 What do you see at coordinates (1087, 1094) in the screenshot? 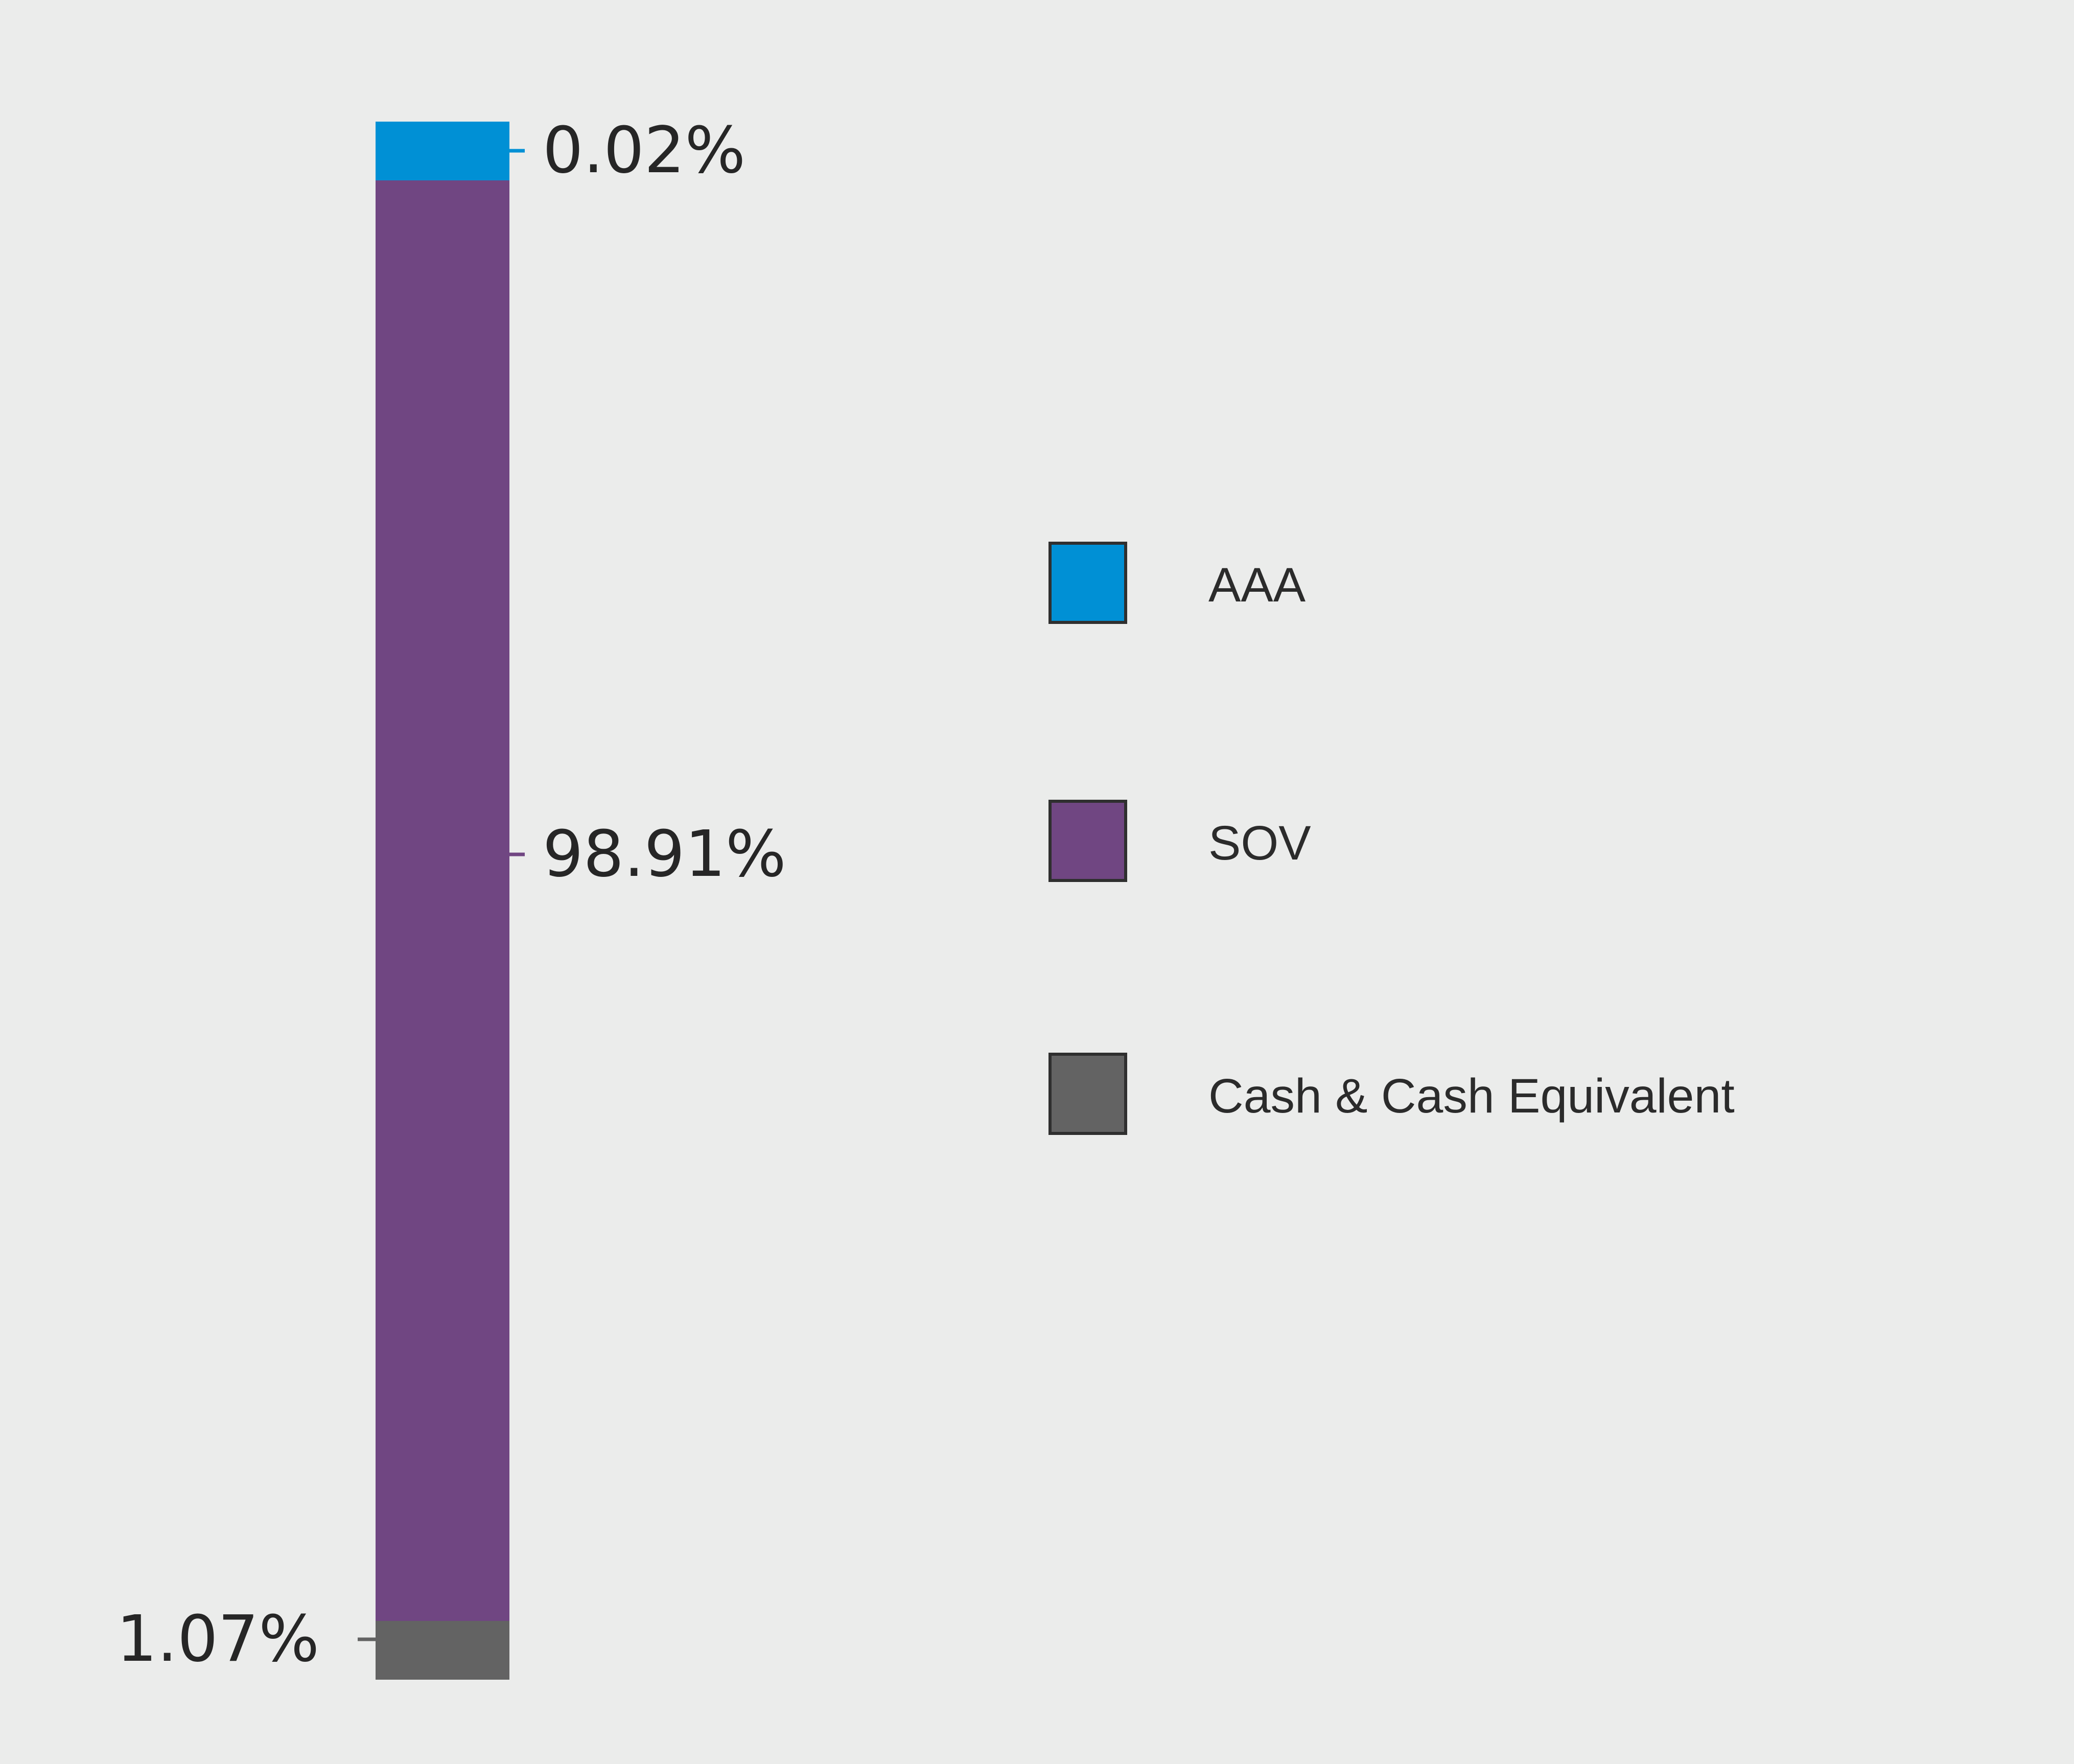
I see `legend-swatch-cash-and-cash-equivalent` at bounding box center [1087, 1094].